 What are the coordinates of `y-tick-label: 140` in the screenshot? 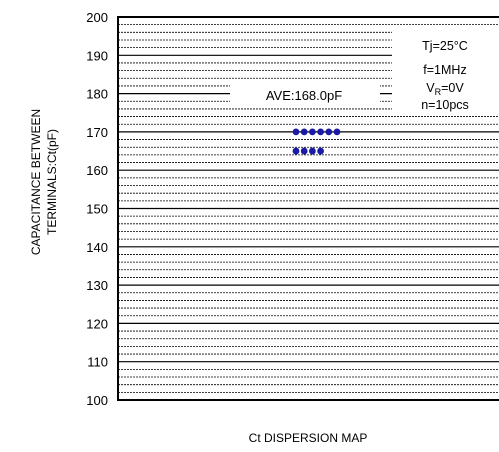 It's located at (97, 247).